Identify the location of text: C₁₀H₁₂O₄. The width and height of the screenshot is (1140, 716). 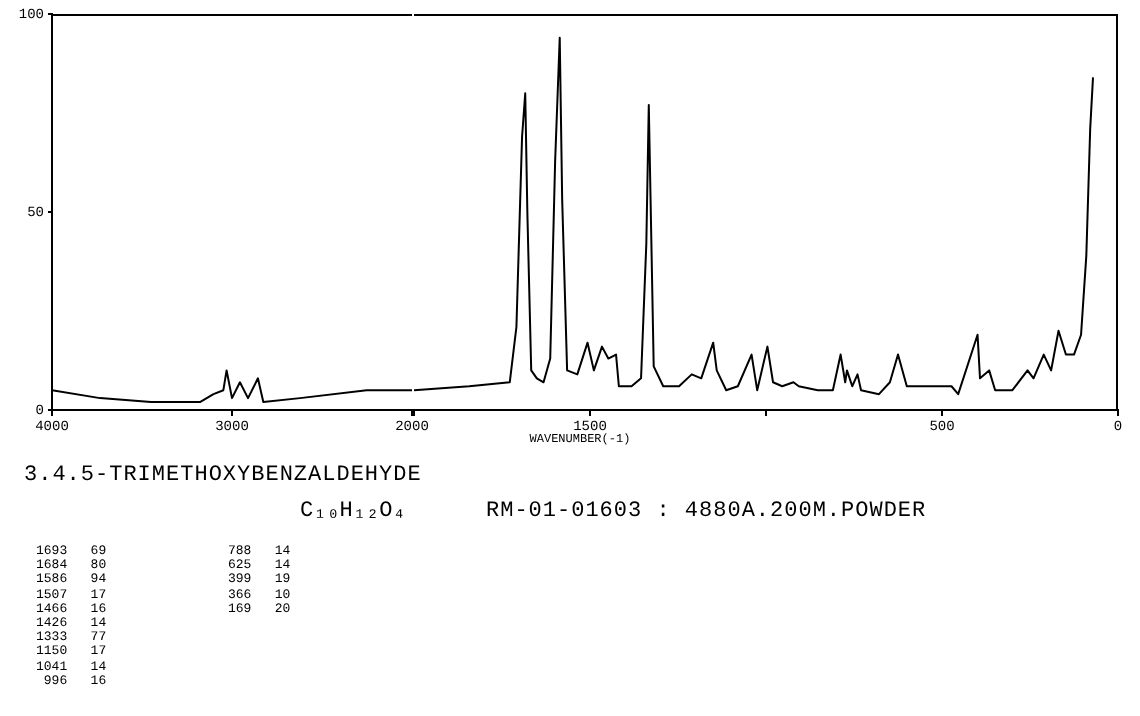
(353, 512).